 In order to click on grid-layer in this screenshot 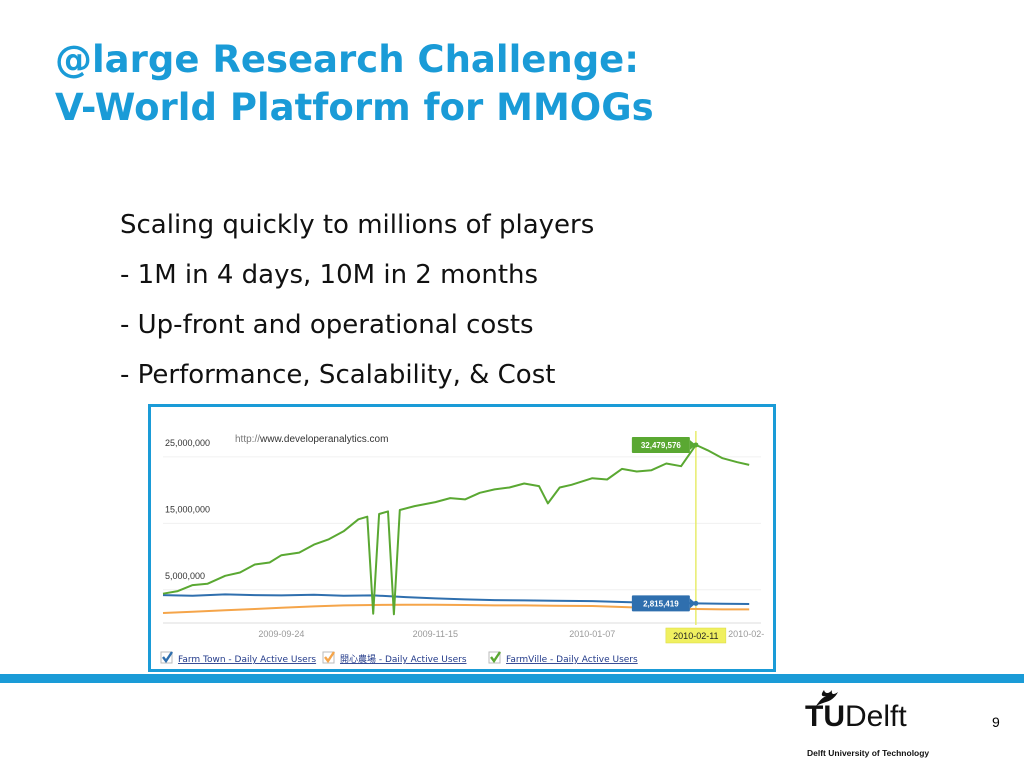, I will do `click(462, 540)`.